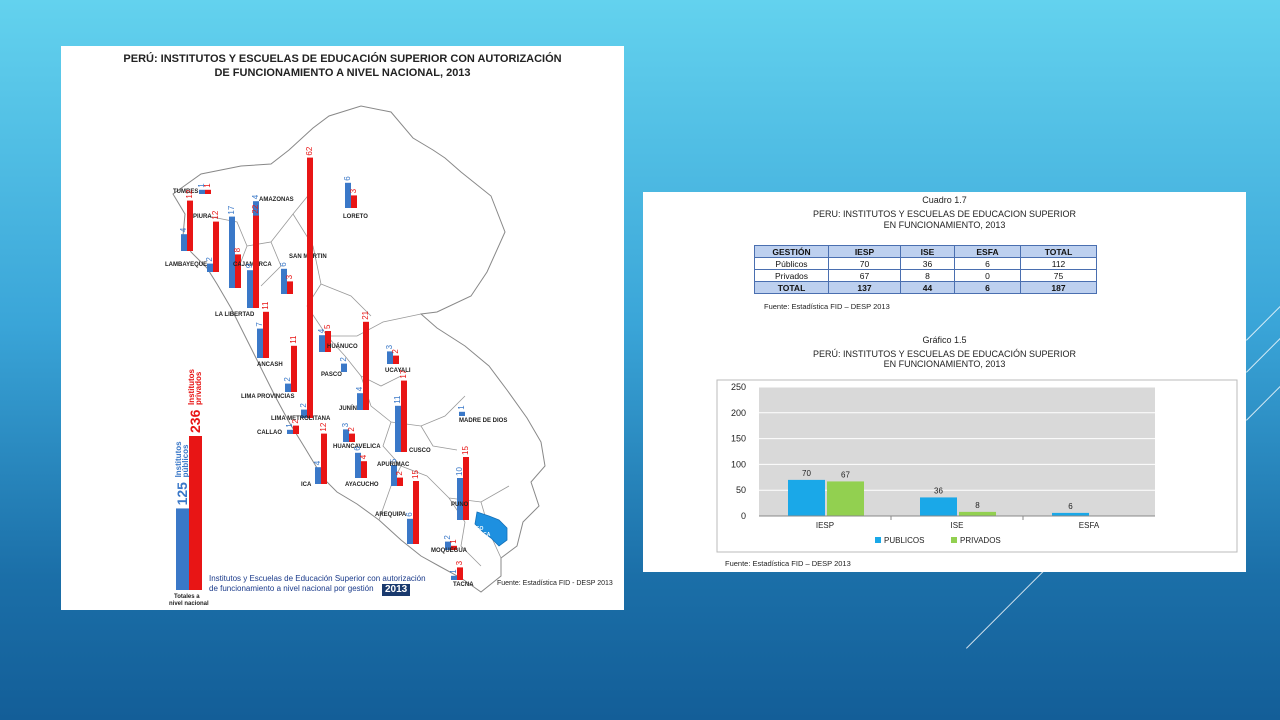  I want to click on map-bar-label: 7, so click(259, 324).